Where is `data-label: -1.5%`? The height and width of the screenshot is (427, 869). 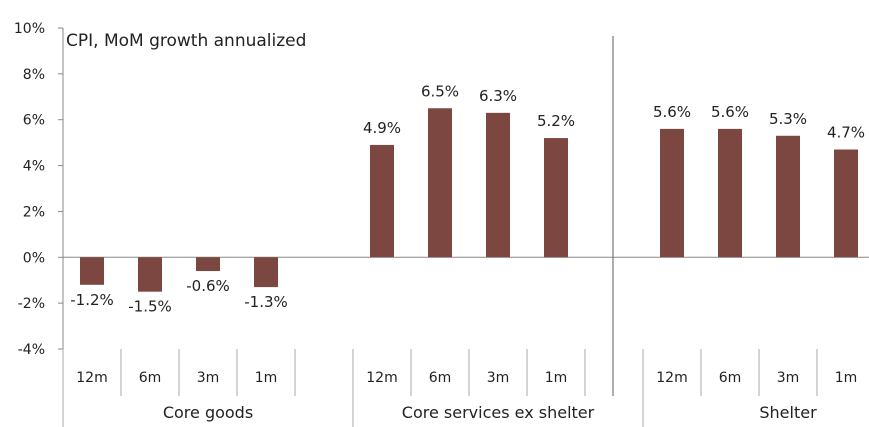 data-label: -1.5% is located at coordinates (150, 307).